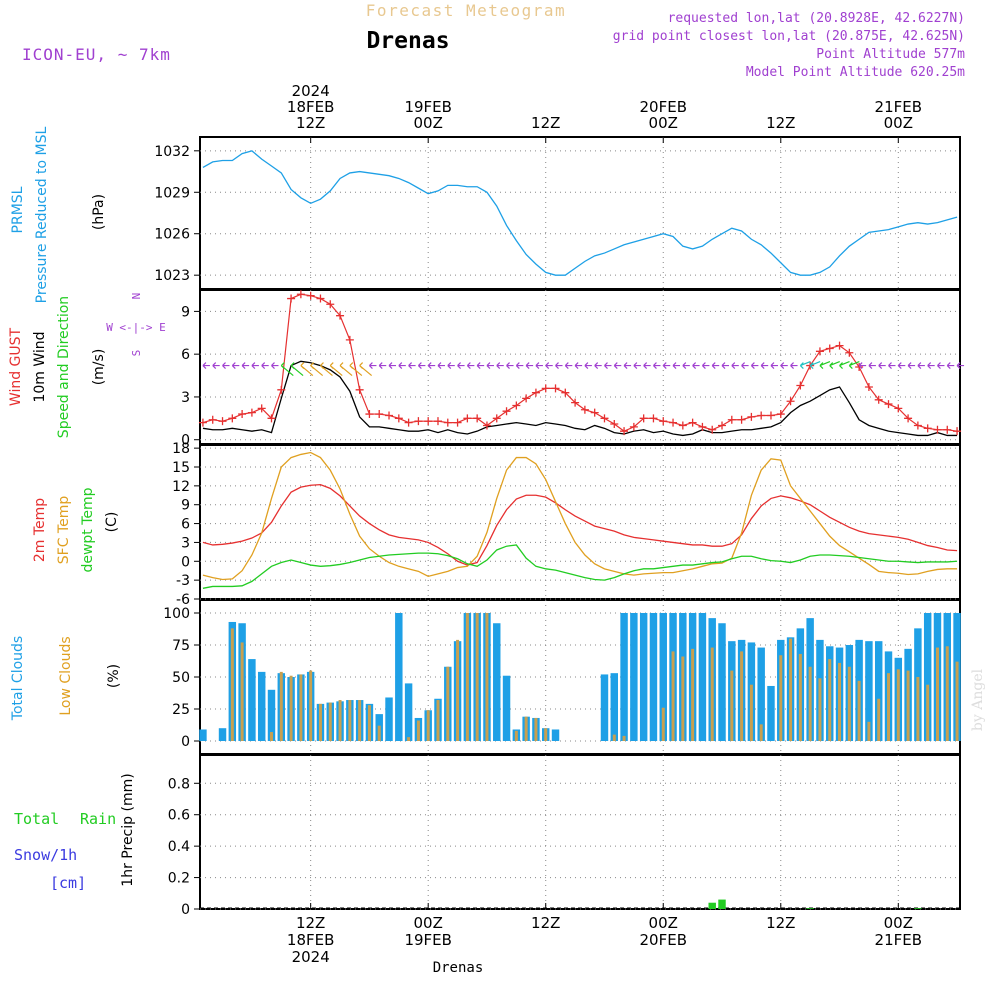 The image size is (1000, 1005). Describe the element at coordinates (75, 832) in the screenshot. I see `precip-panel-labels: Total Rain Snow/1h [cm] 1hr Precip (mm)` at that location.